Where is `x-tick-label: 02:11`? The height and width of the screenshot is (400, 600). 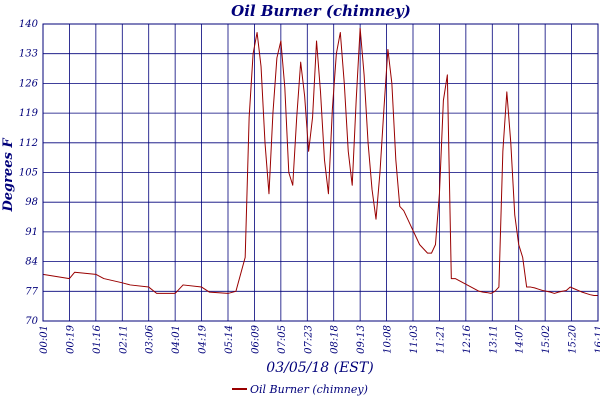
x-tick-label: 02:11 is located at coordinates (123, 339).